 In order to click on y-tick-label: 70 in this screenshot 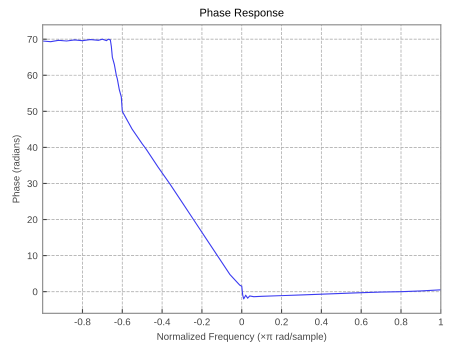, I will do `click(32, 39)`.